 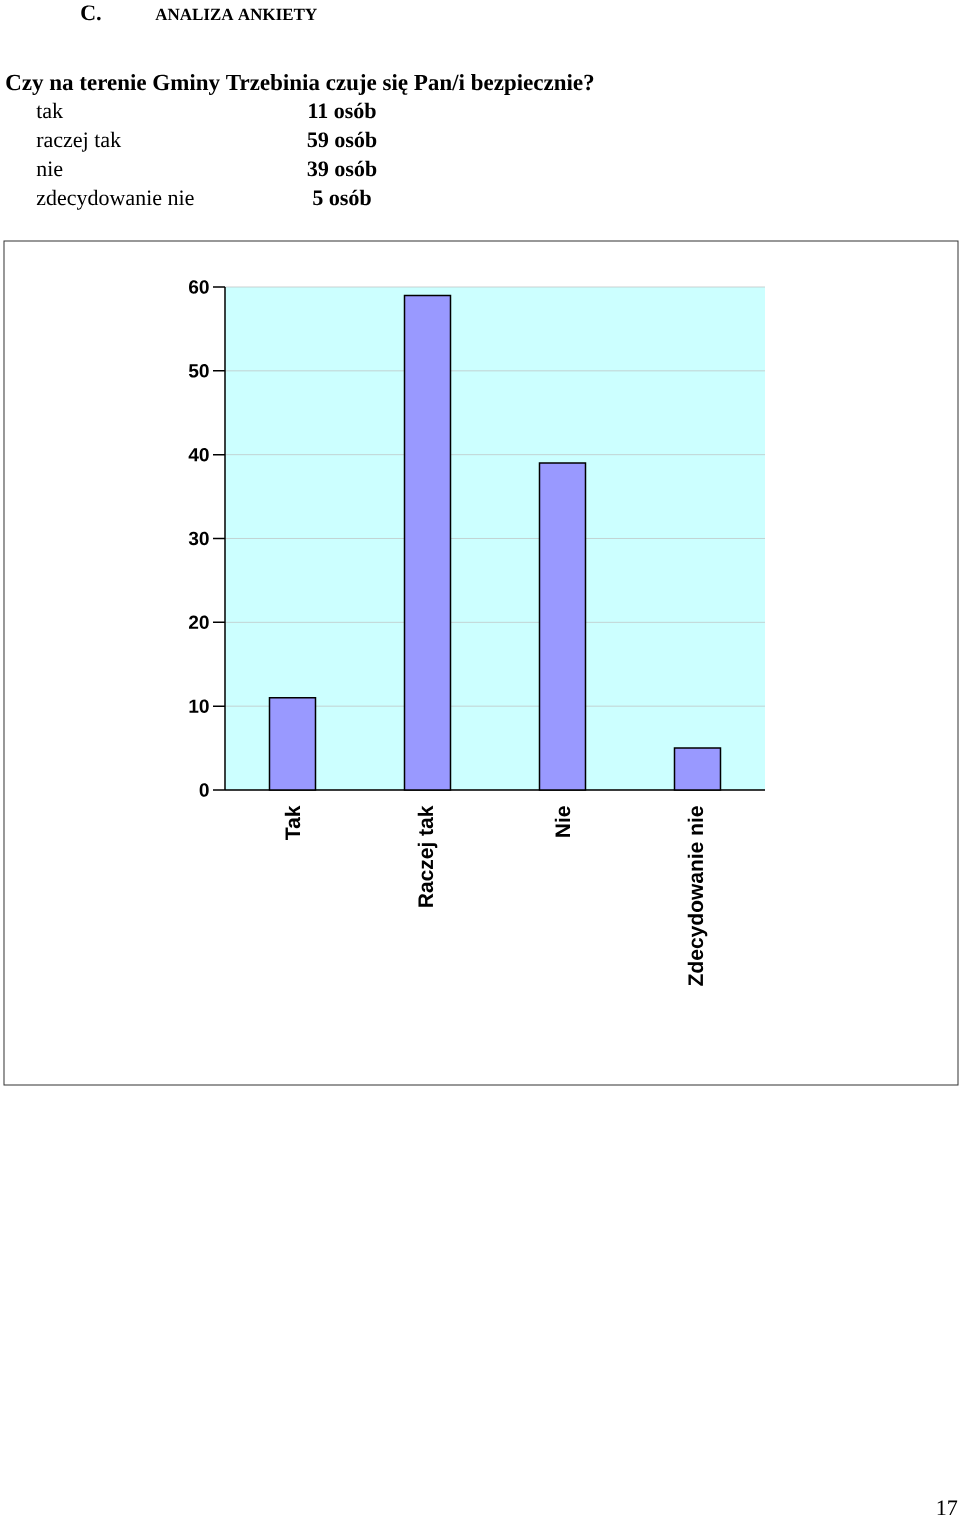 What do you see at coordinates (427, 856) in the screenshot?
I see `x-tick-label: Raczej tak` at bounding box center [427, 856].